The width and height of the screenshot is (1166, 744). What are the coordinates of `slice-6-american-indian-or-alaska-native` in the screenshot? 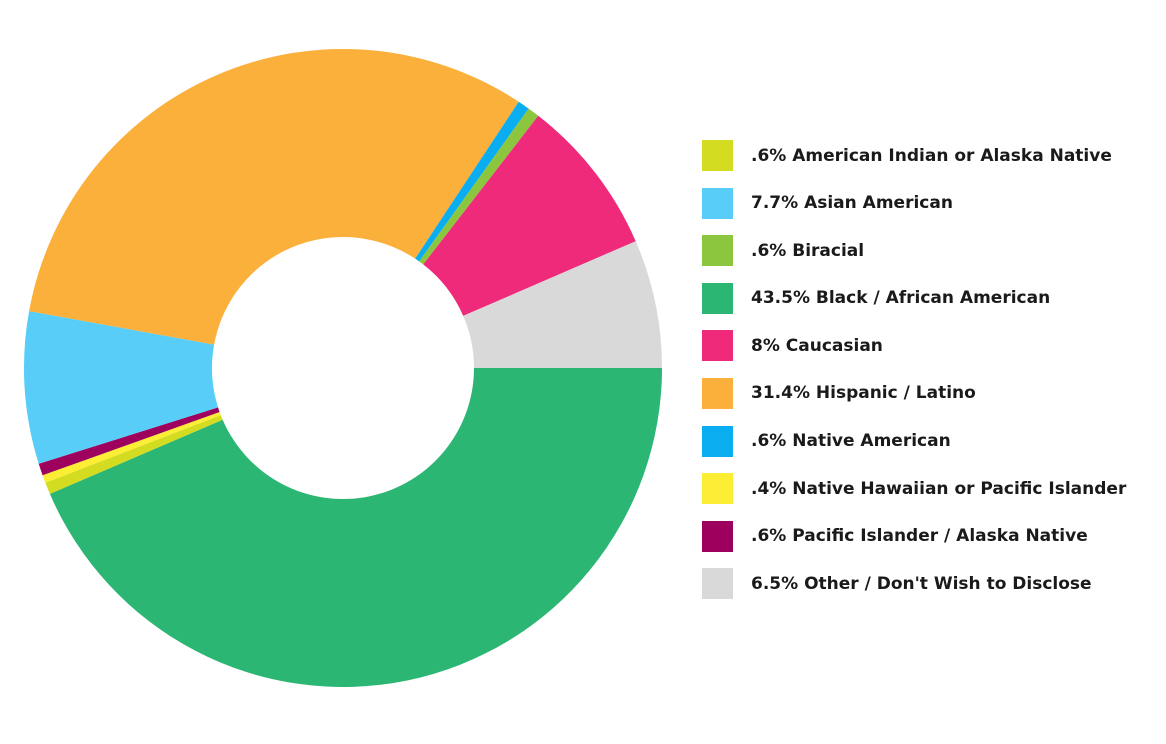 It's located at (134, 454).